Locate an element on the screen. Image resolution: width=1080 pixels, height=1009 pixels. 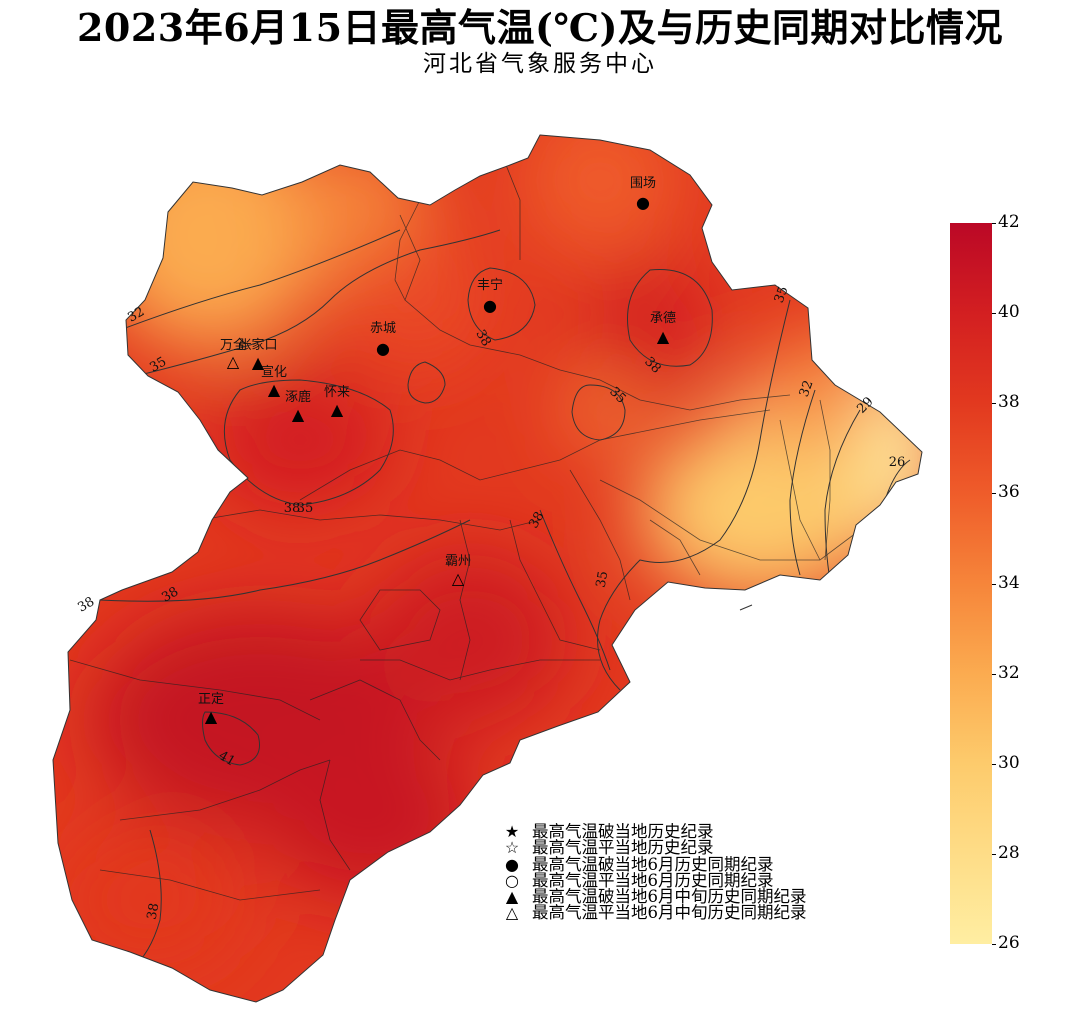
station-name: 丰宁 is located at coordinates (490, 285).